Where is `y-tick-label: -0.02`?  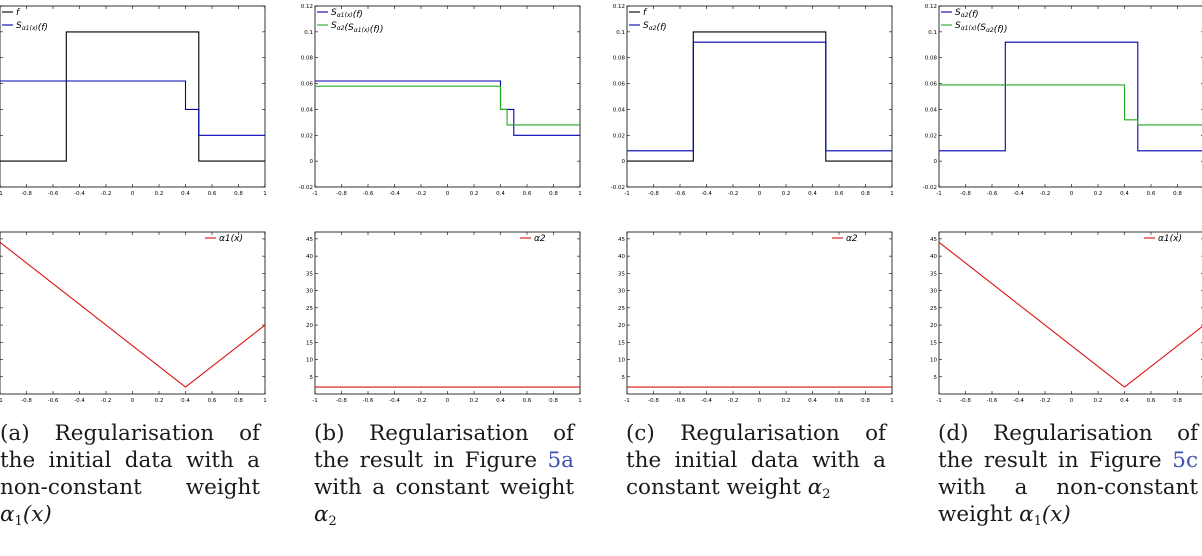
y-tick-label: -0.02 is located at coordinates (618, 188).